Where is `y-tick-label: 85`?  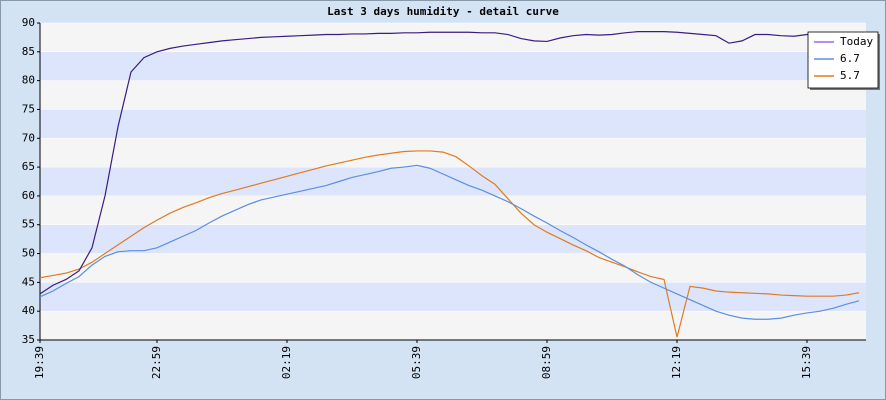
y-tick-label: 85 is located at coordinates (28, 51).